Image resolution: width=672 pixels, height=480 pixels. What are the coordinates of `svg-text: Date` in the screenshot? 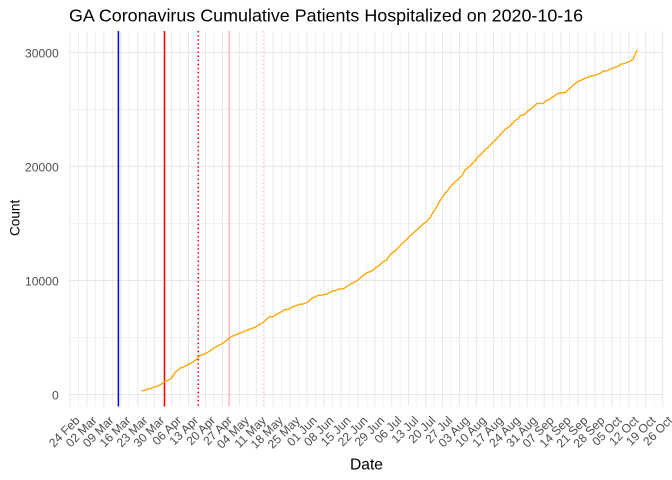 It's located at (366, 465).